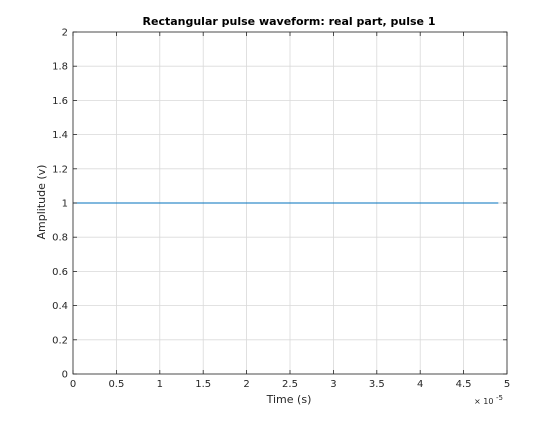 The height and width of the screenshot is (424, 560). Describe the element at coordinates (507, 384) in the screenshot. I see `x-tick-label: 5` at that location.